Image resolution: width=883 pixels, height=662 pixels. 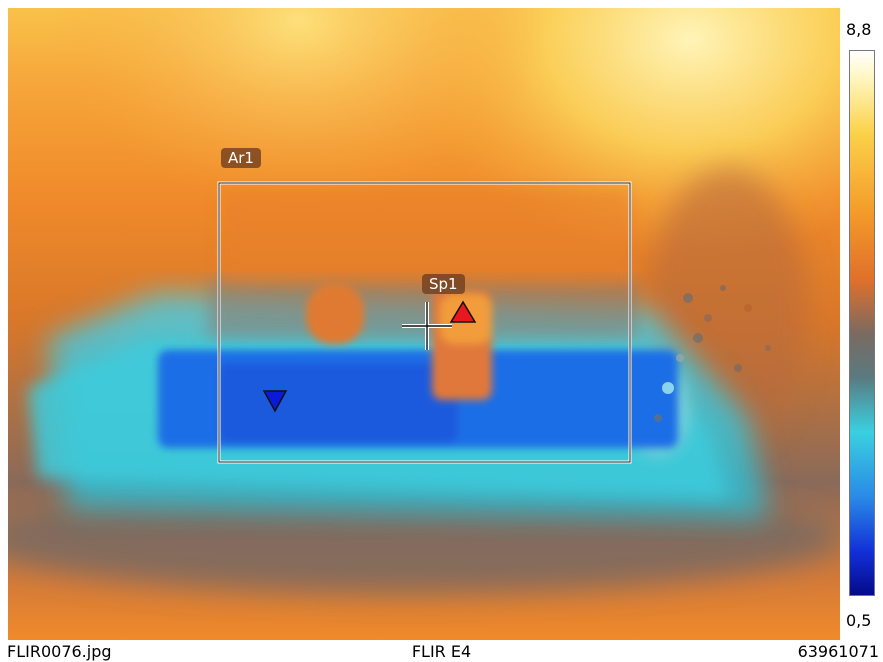 What do you see at coordinates (427, 326) in the screenshot?
I see `crosshair-icon` at bounding box center [427, 326].